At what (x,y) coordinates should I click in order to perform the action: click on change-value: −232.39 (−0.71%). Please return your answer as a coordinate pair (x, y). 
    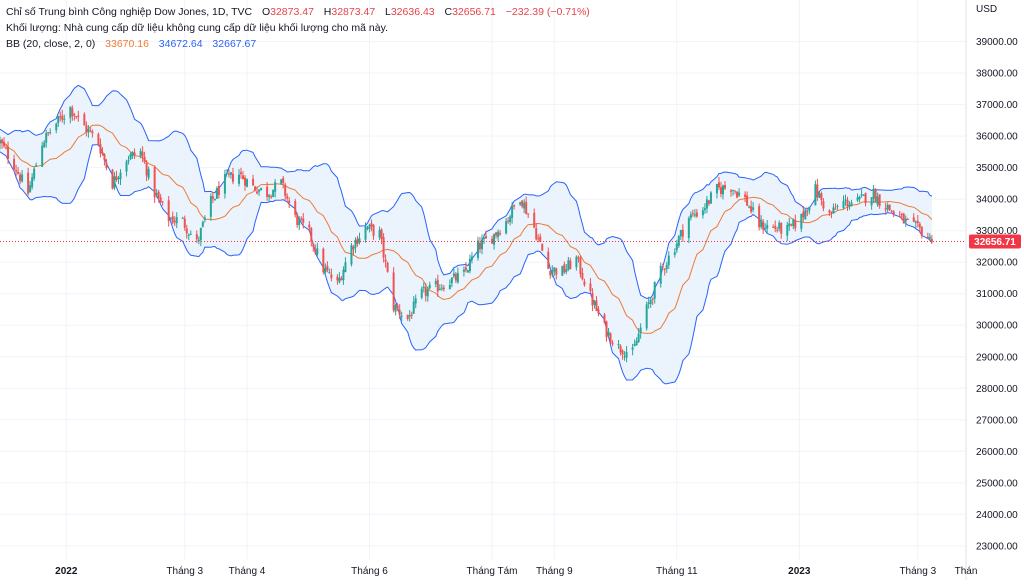
    Looking at the image, I should click on (547, 12).